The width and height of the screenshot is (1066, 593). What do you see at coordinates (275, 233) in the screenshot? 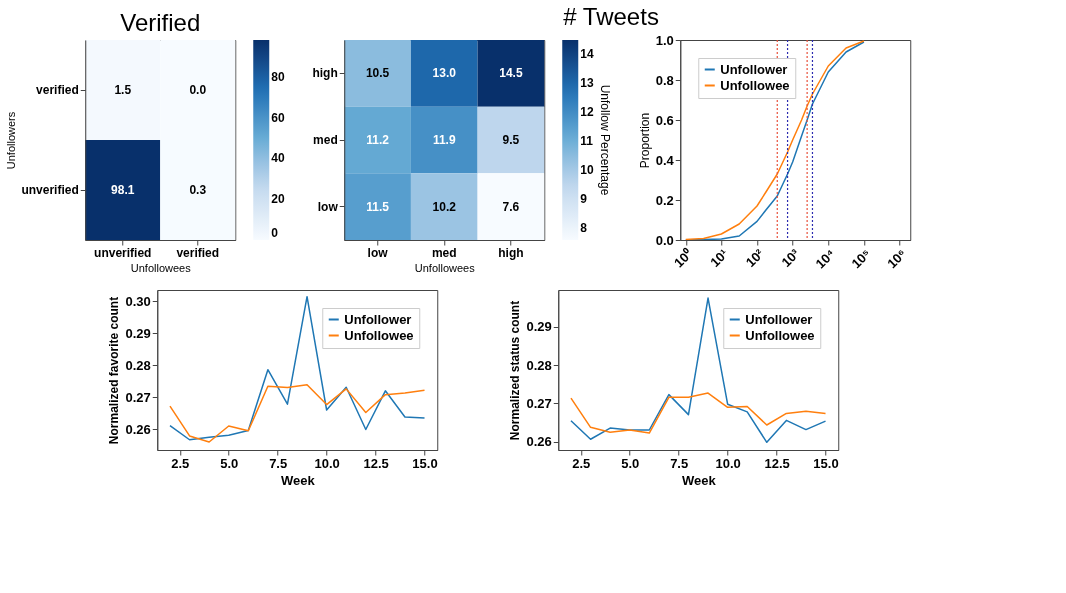
I see `color-bar-label: 0` at bounding box center [275, 233].